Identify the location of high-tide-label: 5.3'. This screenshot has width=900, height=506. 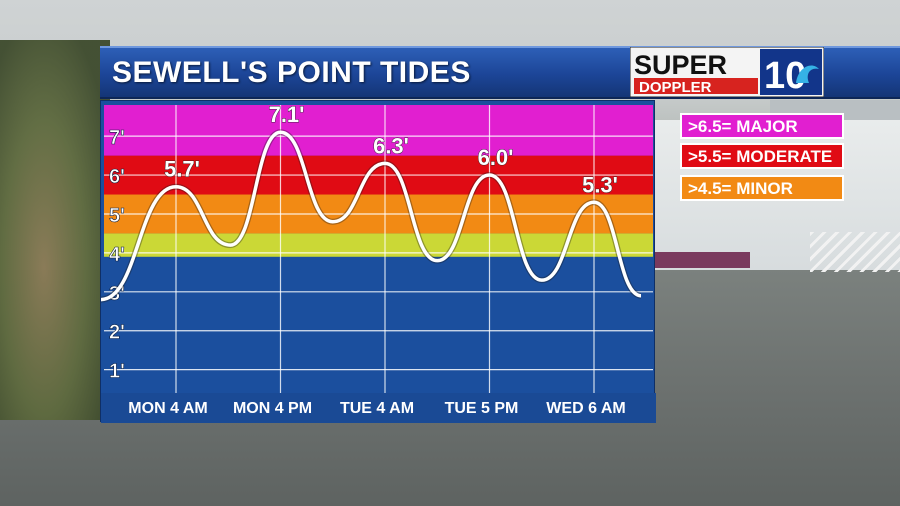
(600, 184).